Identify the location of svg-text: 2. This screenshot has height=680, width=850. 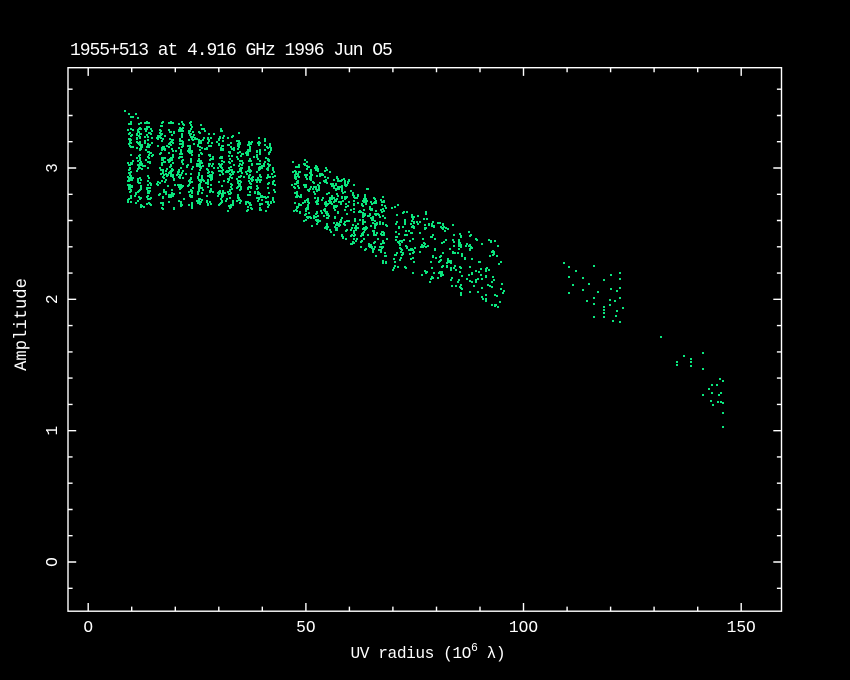
(53, 299).